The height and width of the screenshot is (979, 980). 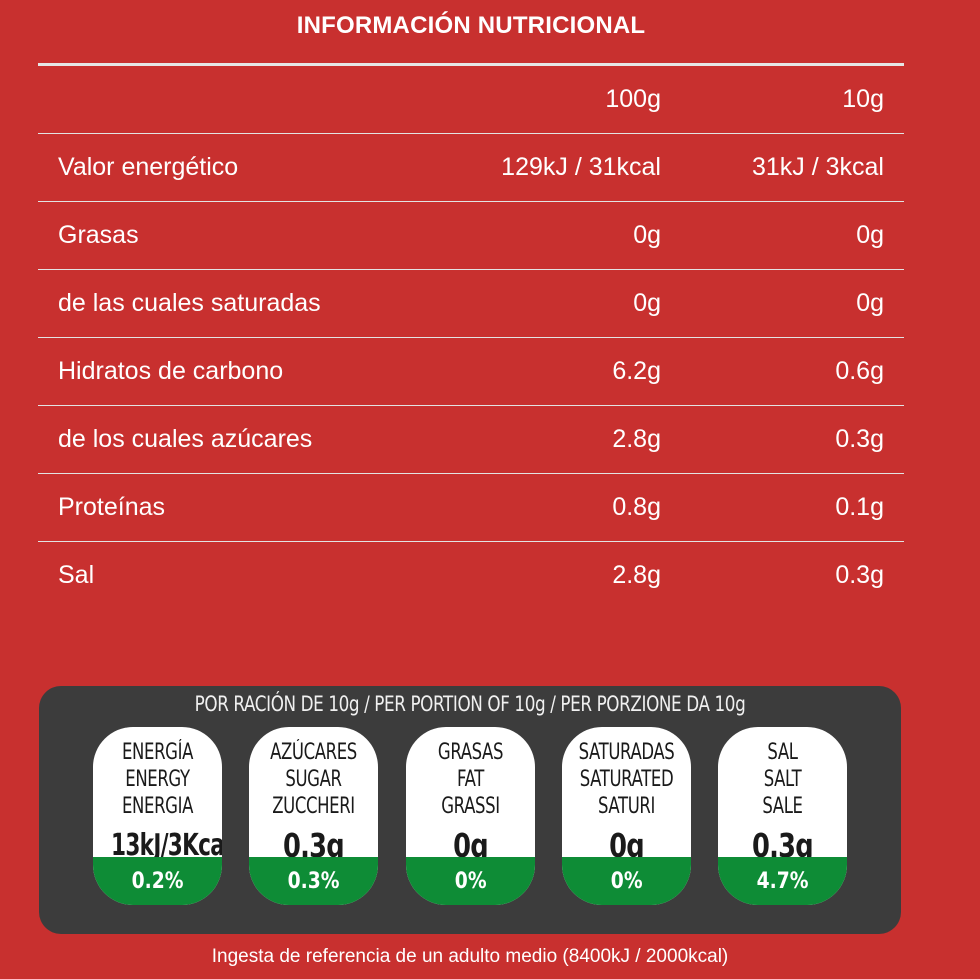 I want to click on table-row: de las cuales saturadas 0g 0g, so click(x=471, y=304).